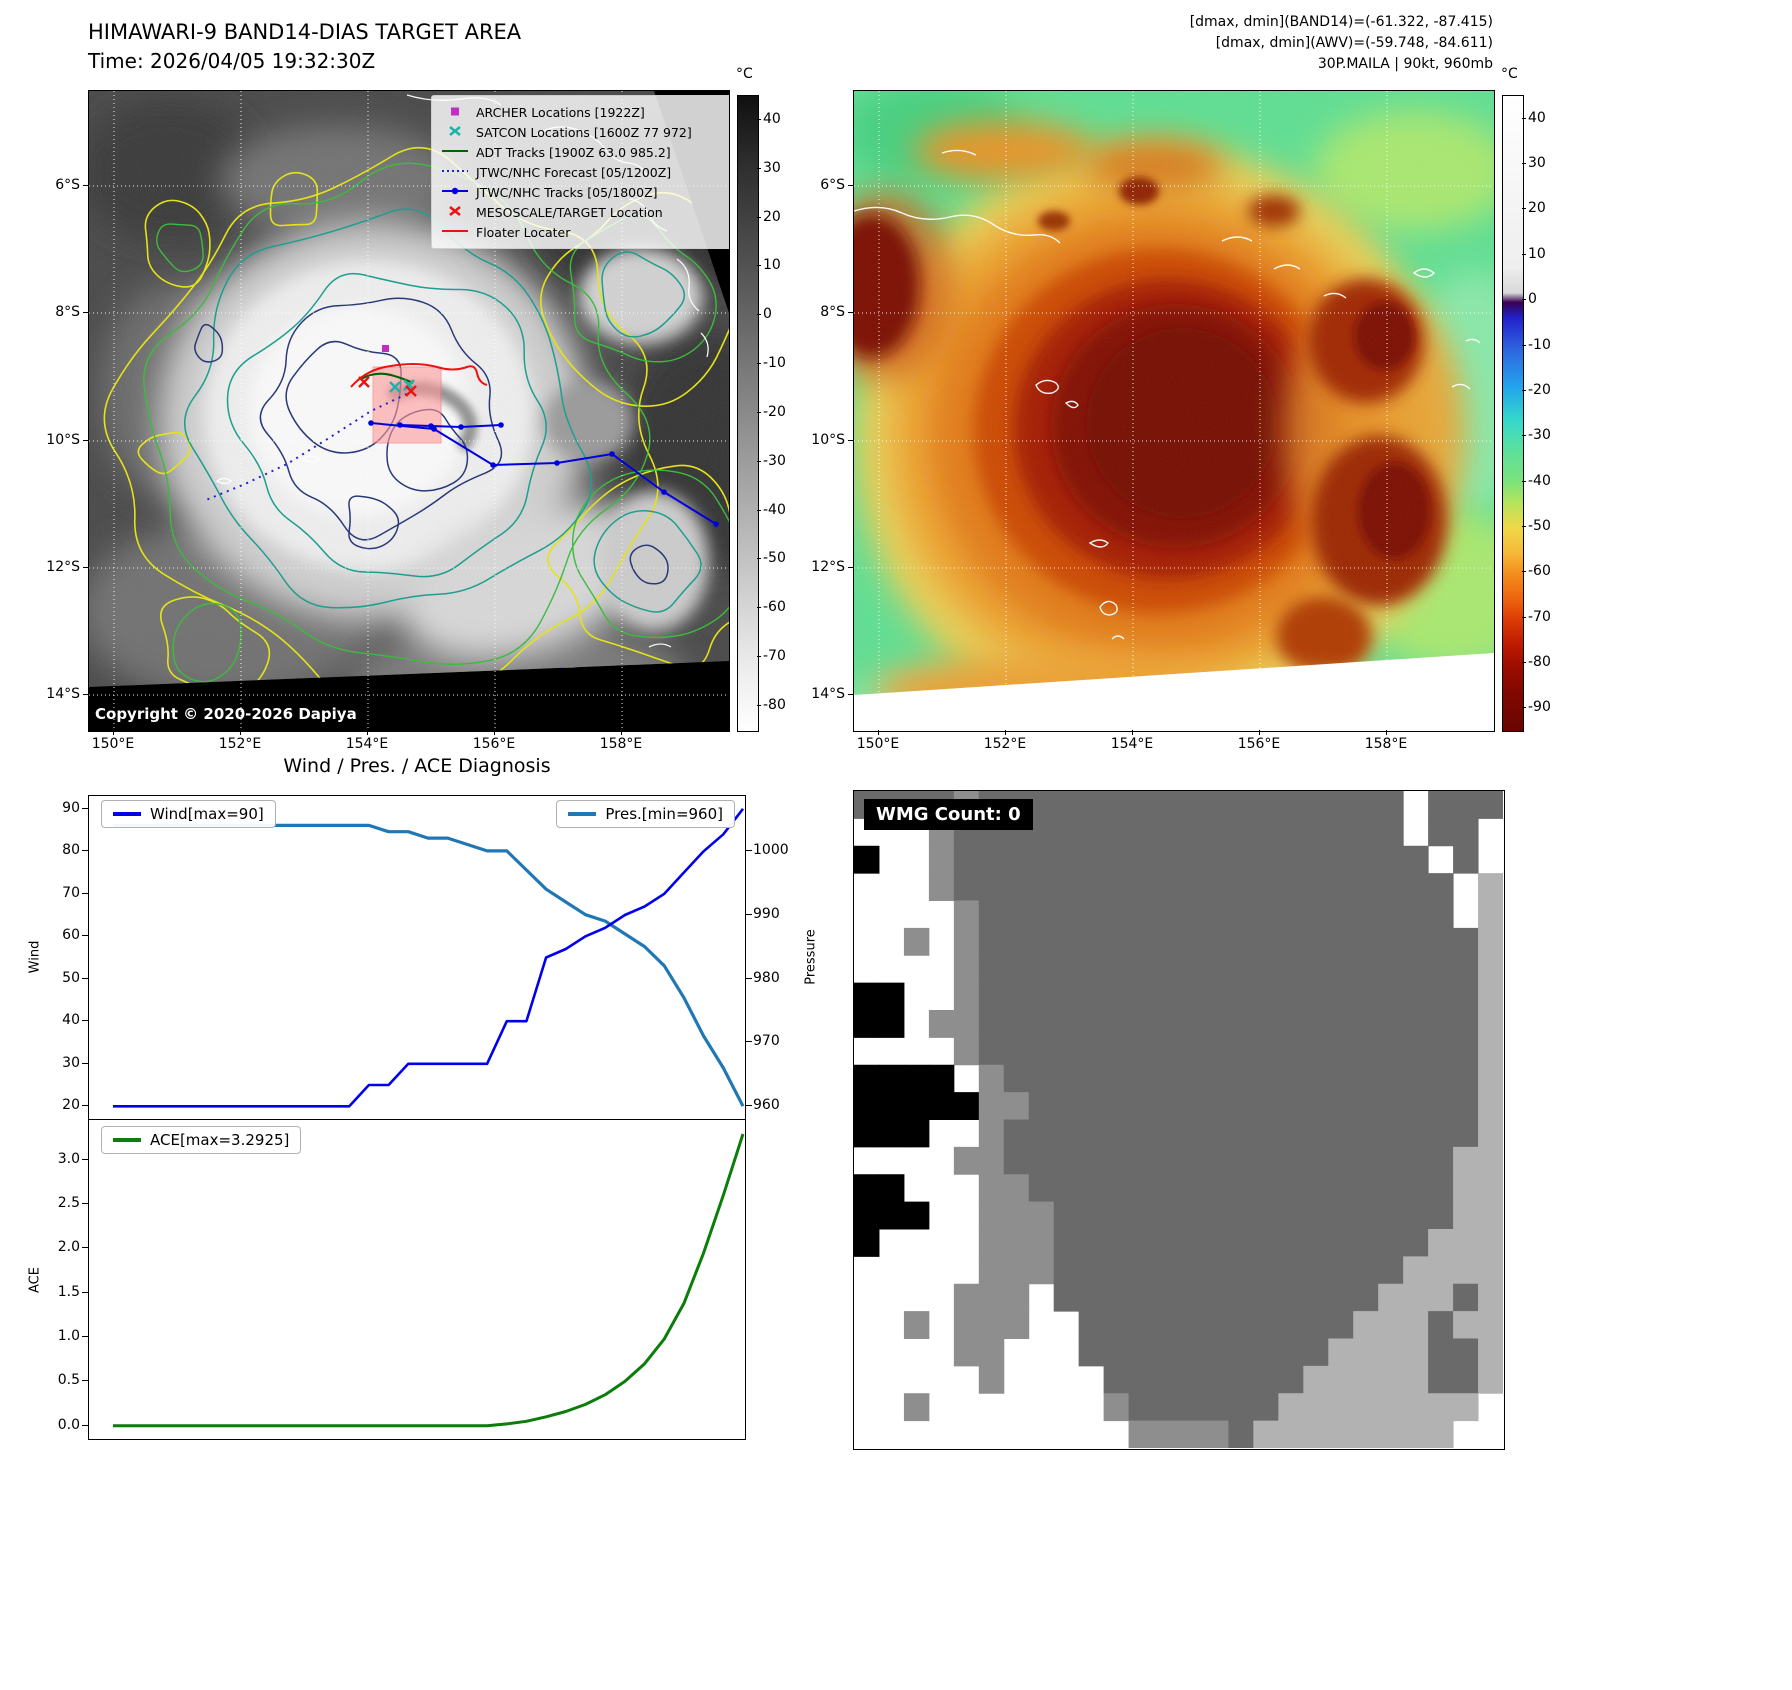 This screenshot has width=1792, height=1690. Describe the element at coordinates (71, 807) in the screenshot. I see `wind-tick-label: 90` at that location.